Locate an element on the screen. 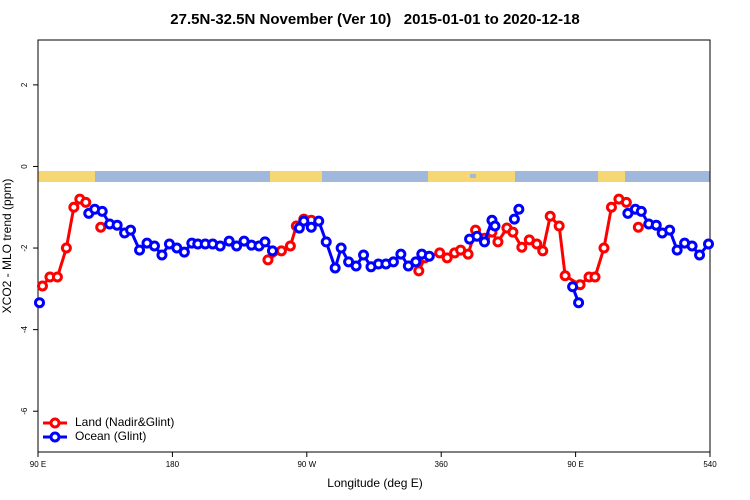 The image size is (750, 500). y-tick-label: -4 is located at coordinates (24, 330).